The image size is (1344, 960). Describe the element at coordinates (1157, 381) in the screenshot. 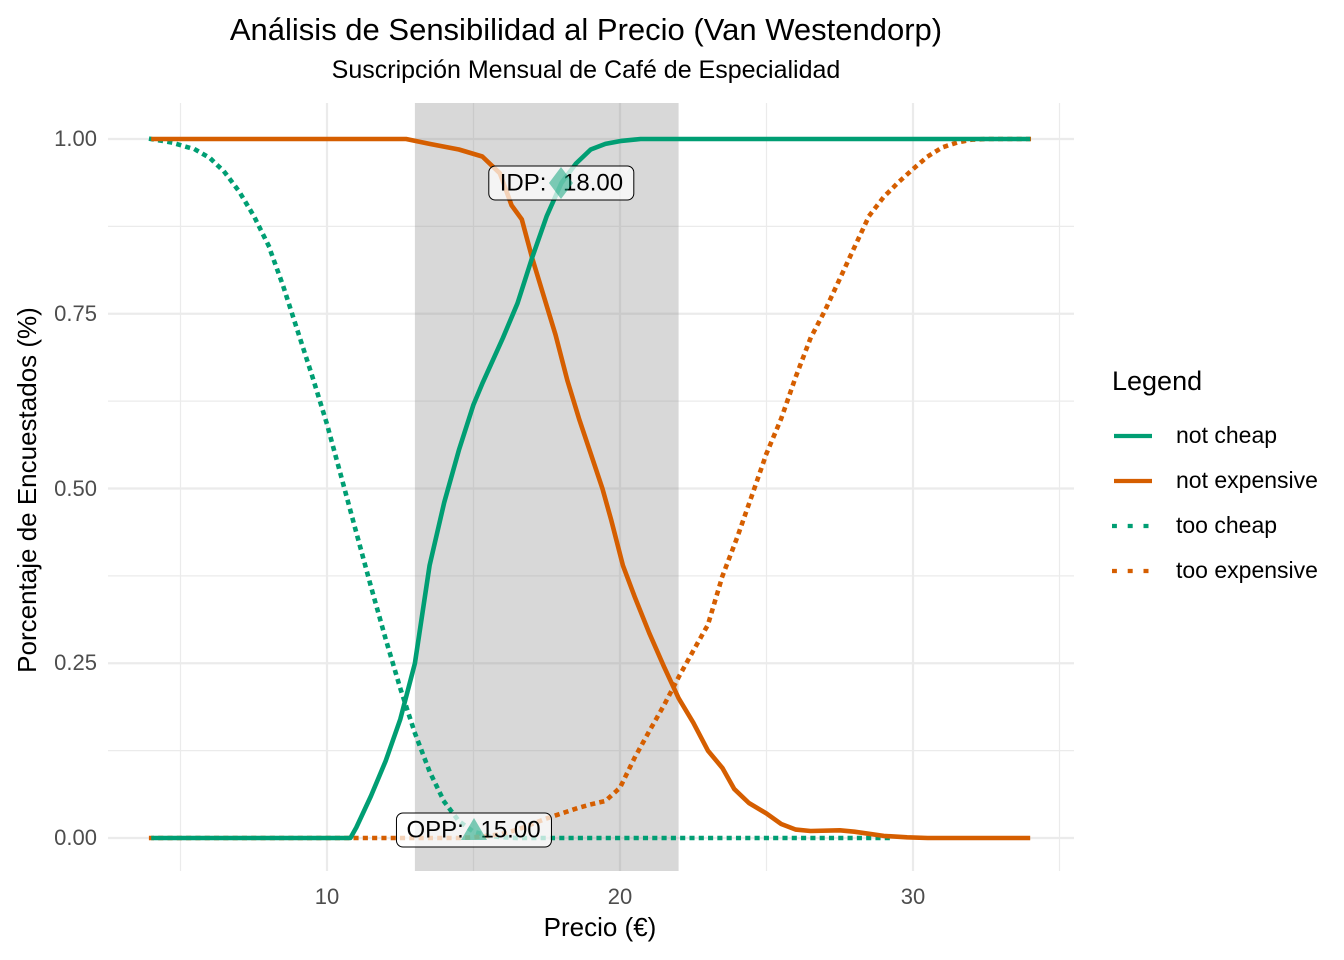

I see `legend-title: Legend` at that location.